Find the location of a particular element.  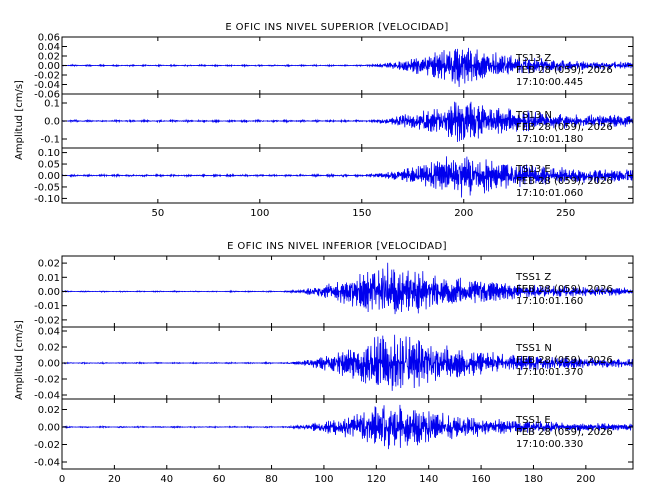

y-tick-label: -0.05 is located at coordinates (47, 187).